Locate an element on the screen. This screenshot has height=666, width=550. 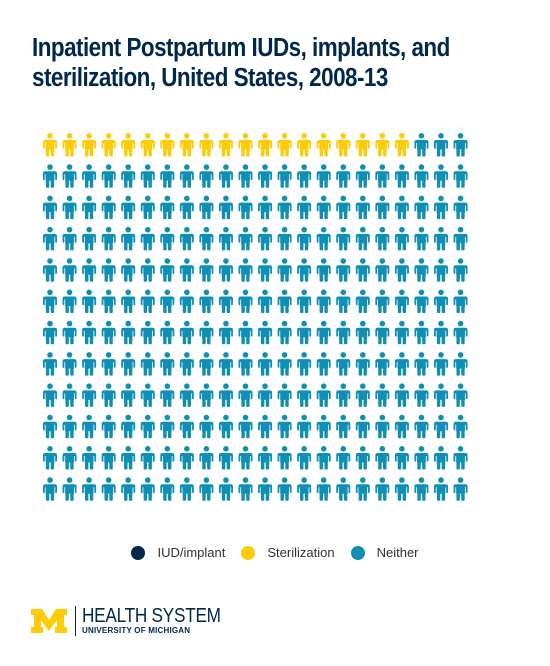
block-m-logo-icon is located at coordinates (49, 621).